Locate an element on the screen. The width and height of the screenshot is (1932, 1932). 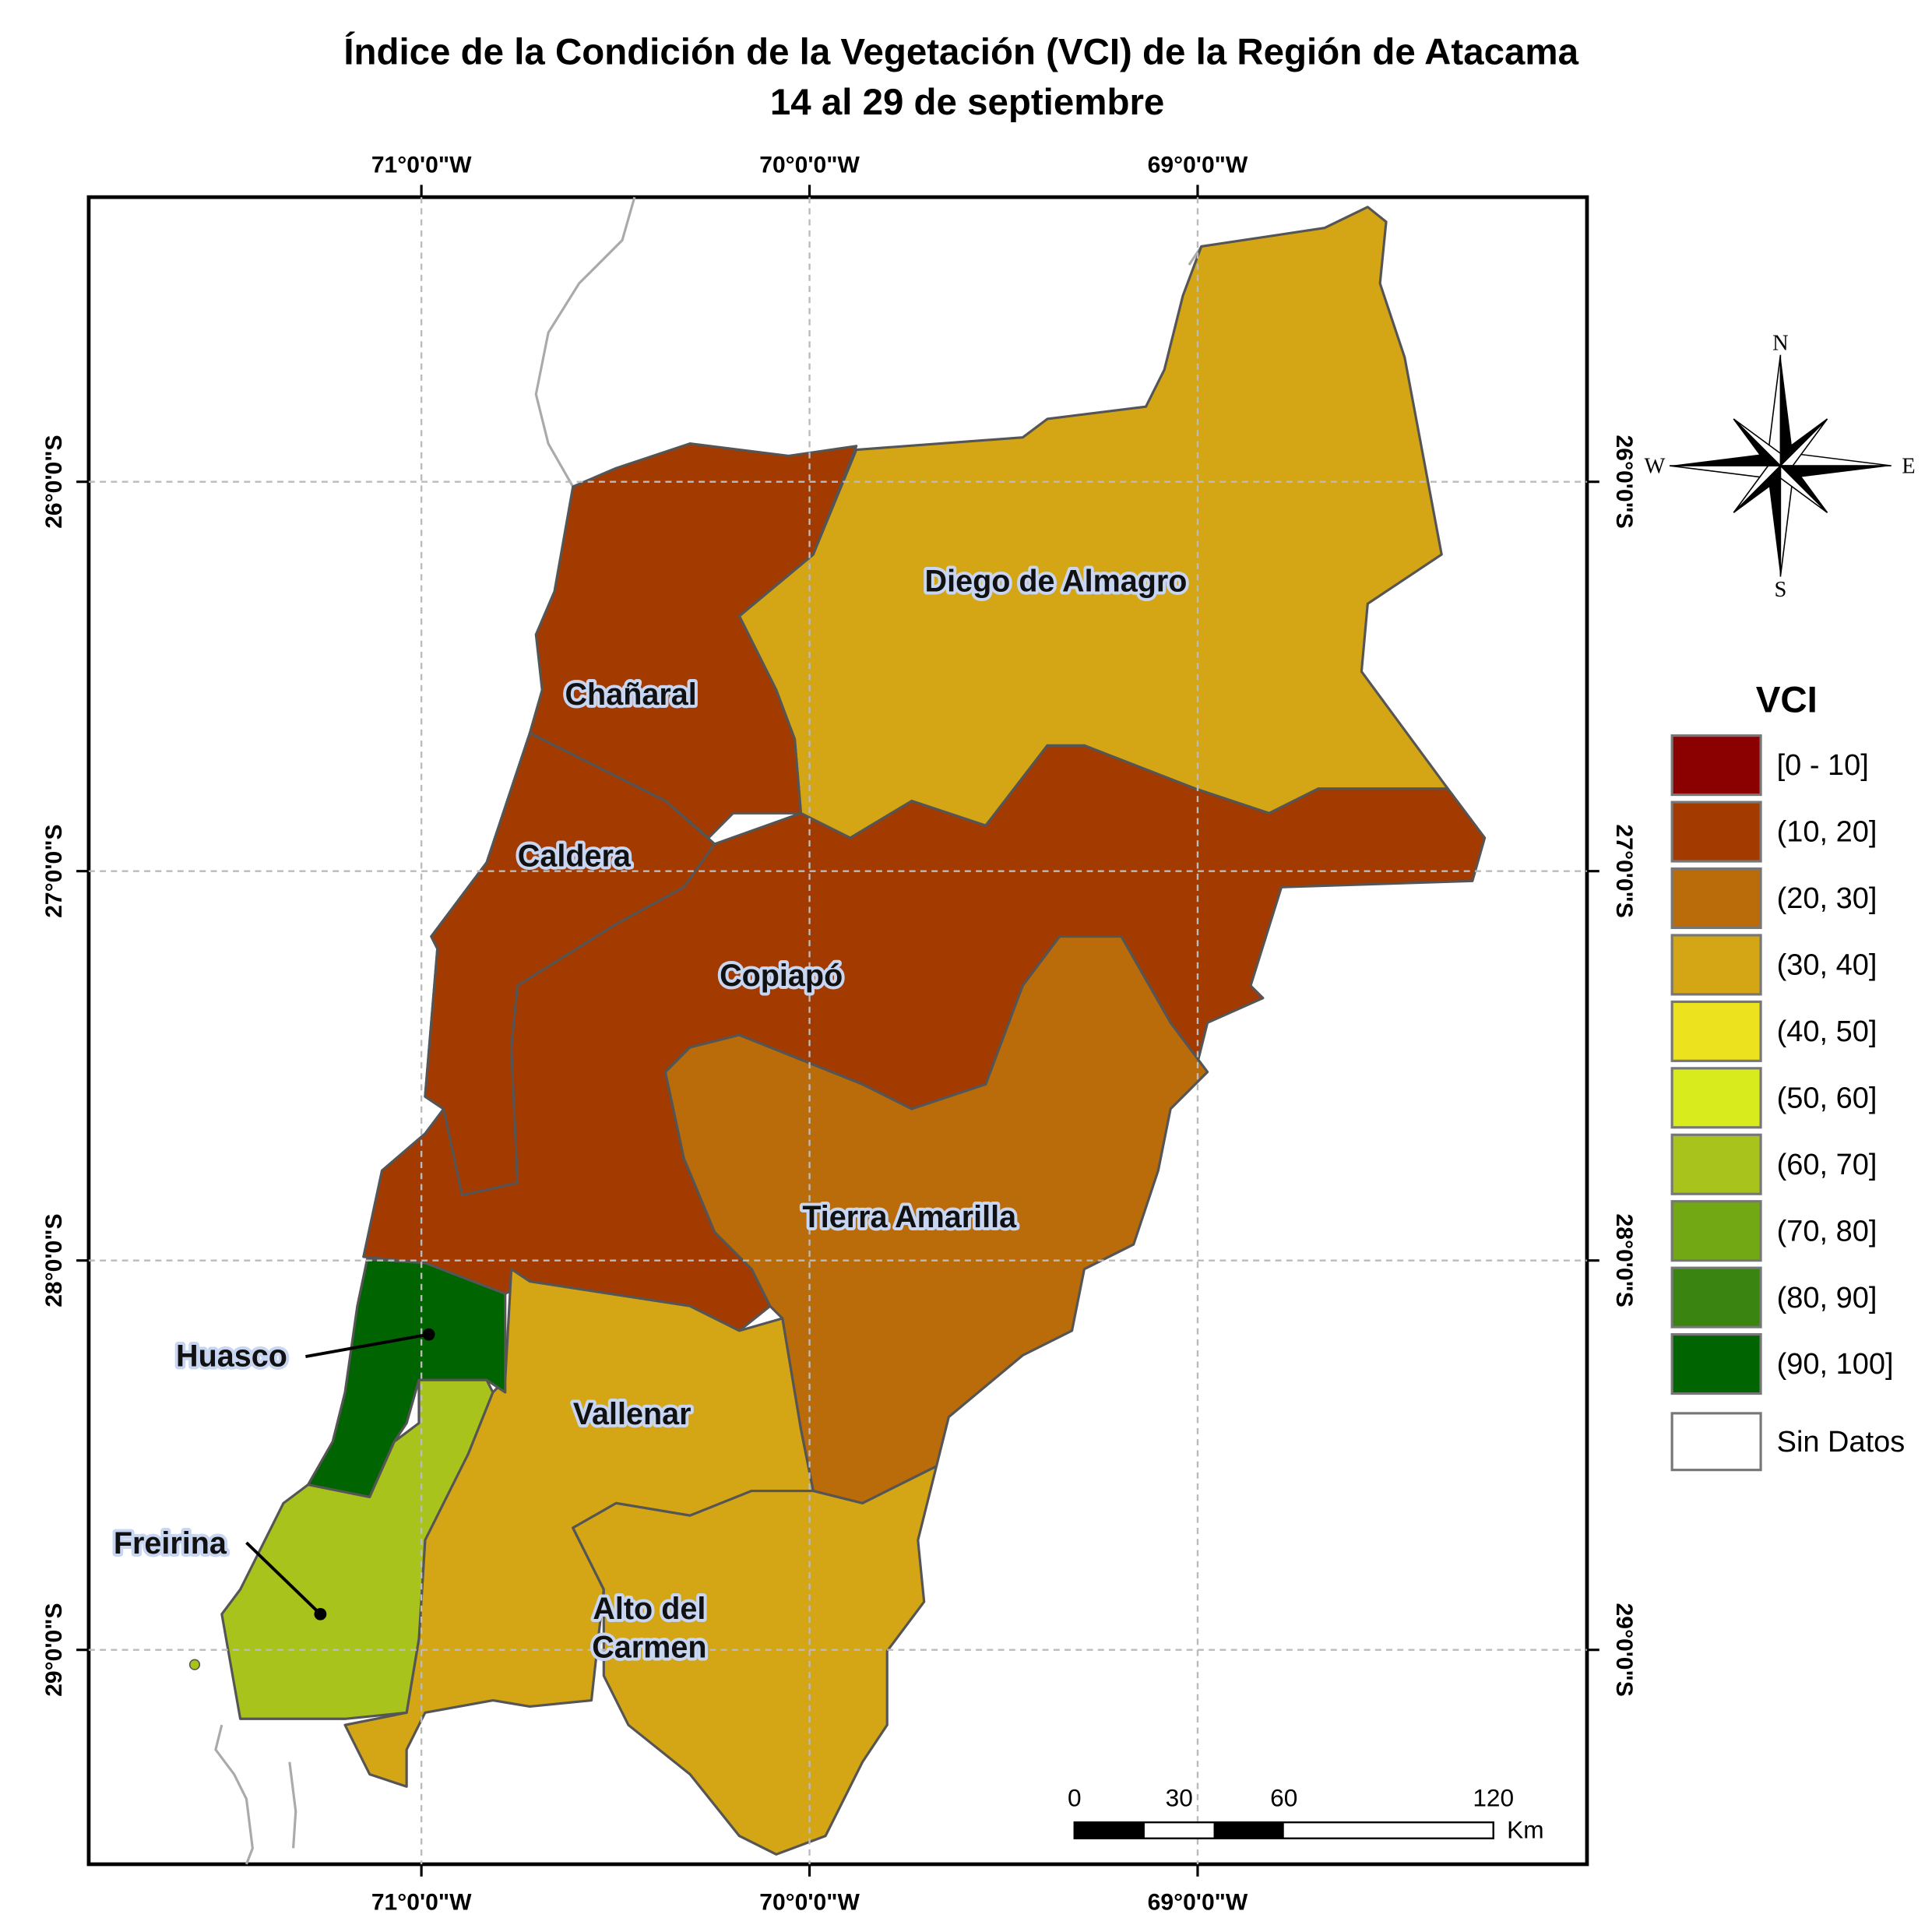
compass-label: E is located at coordinates (1908, 467).